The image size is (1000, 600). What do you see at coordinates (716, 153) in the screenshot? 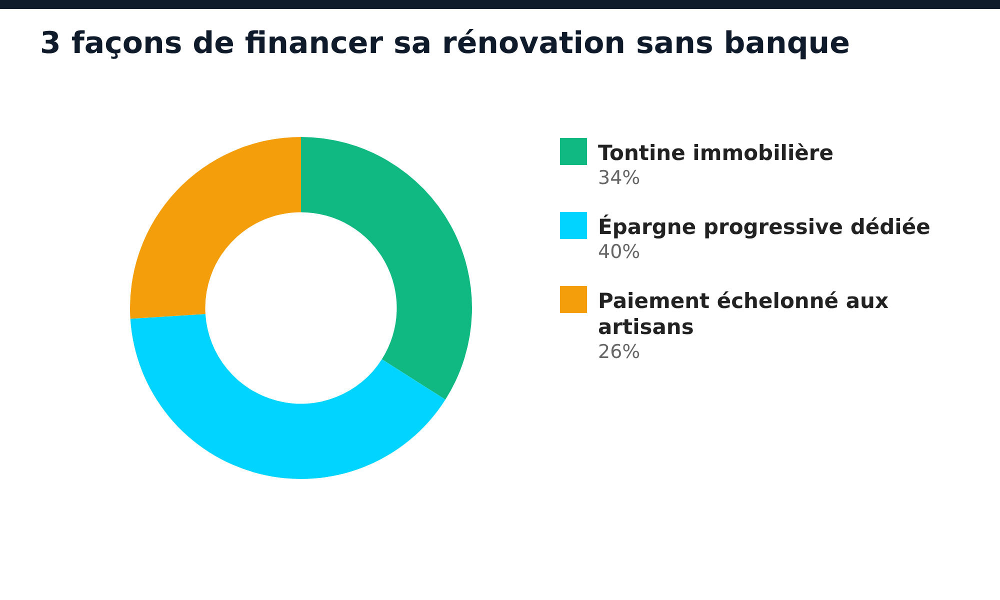
I see `legend-label: Tontine immobilière` at bounding box center [716, 153].